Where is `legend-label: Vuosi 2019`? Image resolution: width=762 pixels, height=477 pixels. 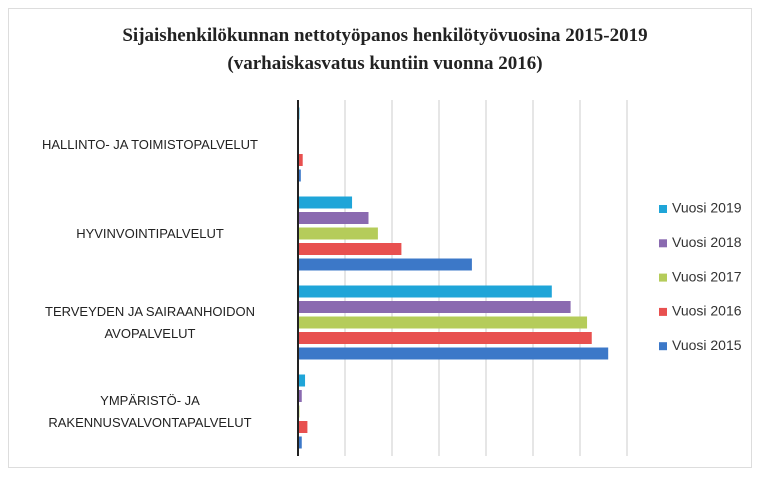
legend-label: Vuosi 2019 is located at coordinates (707, 208).